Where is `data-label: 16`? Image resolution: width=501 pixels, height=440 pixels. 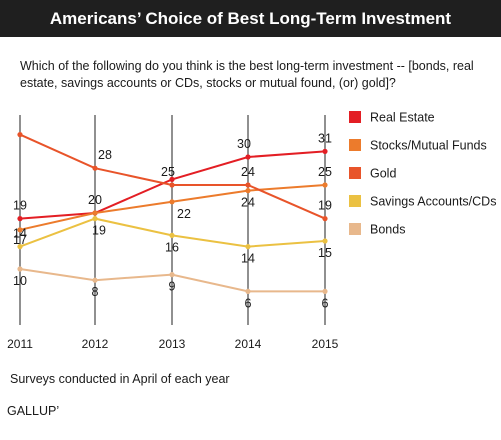
data-label: 16 is located at coordinates (172, 247).